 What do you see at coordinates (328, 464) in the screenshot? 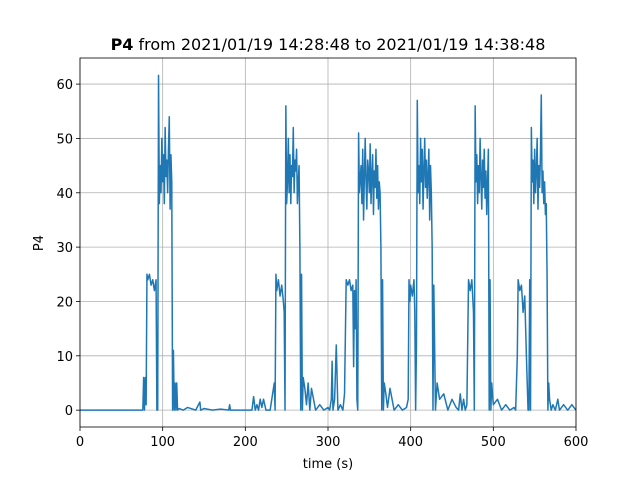
I see `x-axis-label: time (s)` at bounding box center [328, 464].